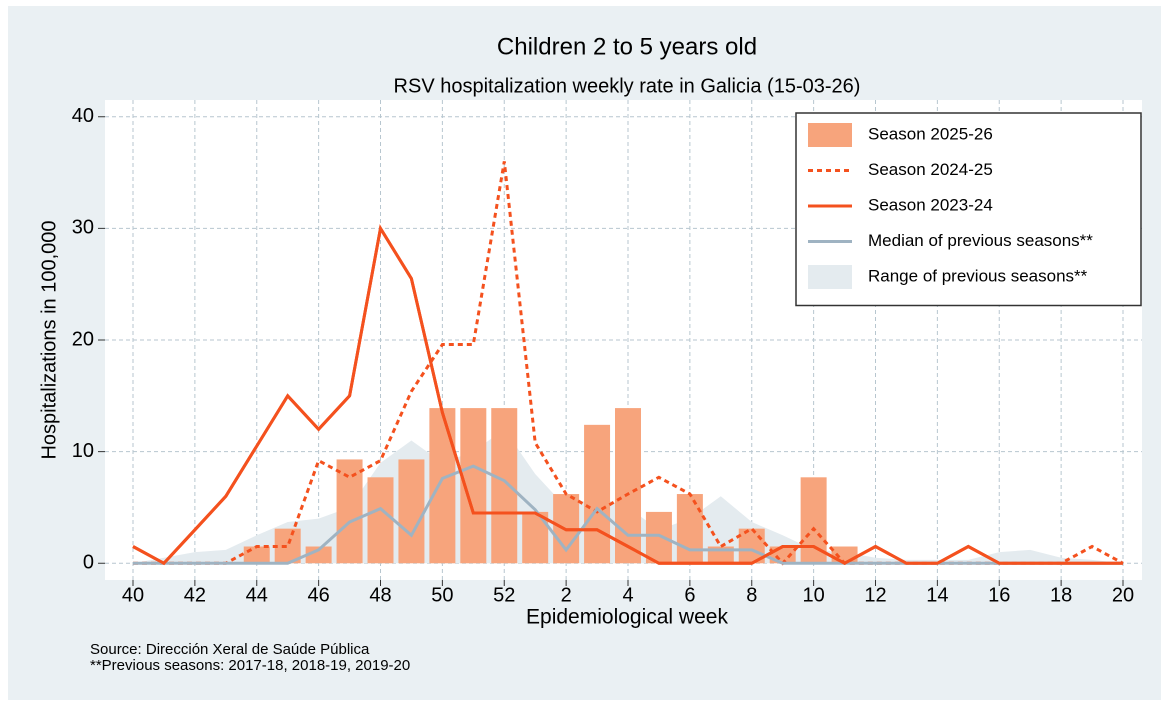 The width and height of the screenshot is (1169, 706). Describe the element at coordinates (627, 595) in the screenshot. I see `x-tick-label: 4` at that location.